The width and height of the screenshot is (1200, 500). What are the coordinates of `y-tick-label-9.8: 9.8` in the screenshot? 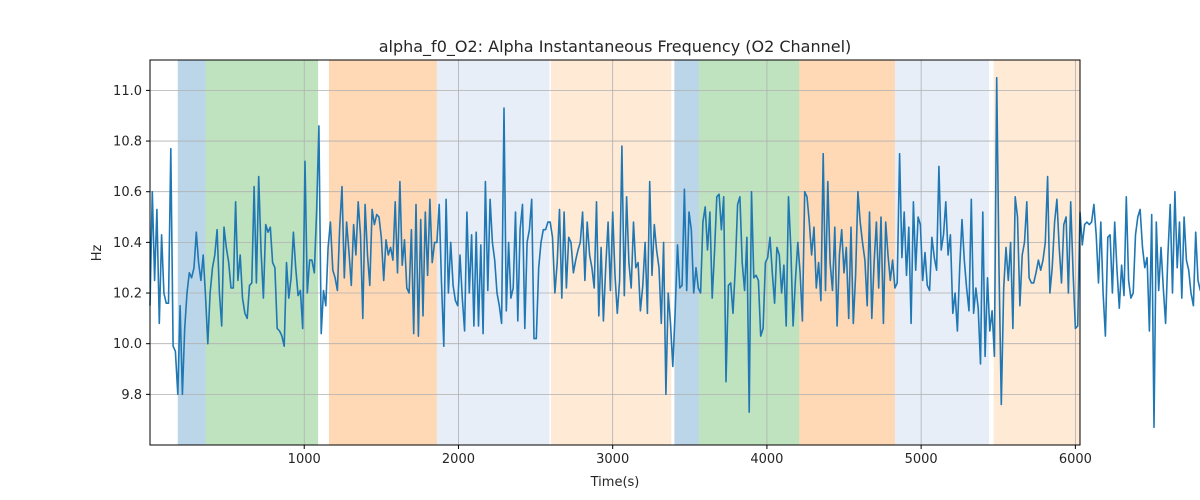 It's located at (131, 395).